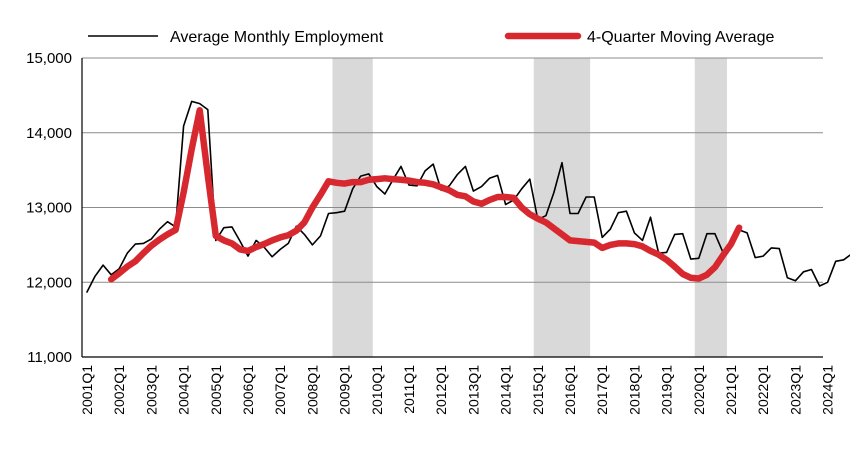 Image resolution: width=850 pixels, height=454 pixels. Describe the element at coordinates (151, 390) in the screenshot. I see `x-tick-label: 2003Q1` at that location.